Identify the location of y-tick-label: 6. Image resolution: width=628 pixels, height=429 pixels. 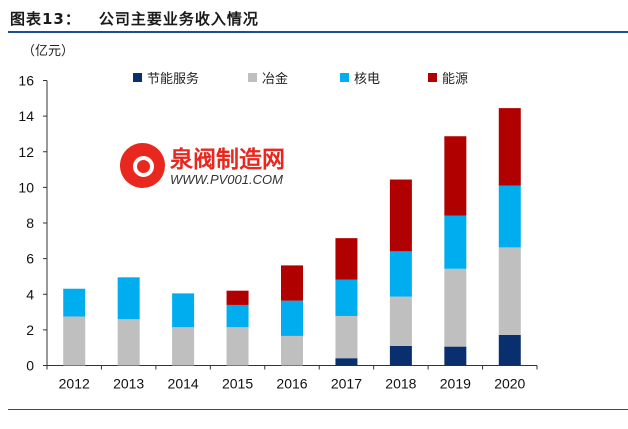
(30, 259).